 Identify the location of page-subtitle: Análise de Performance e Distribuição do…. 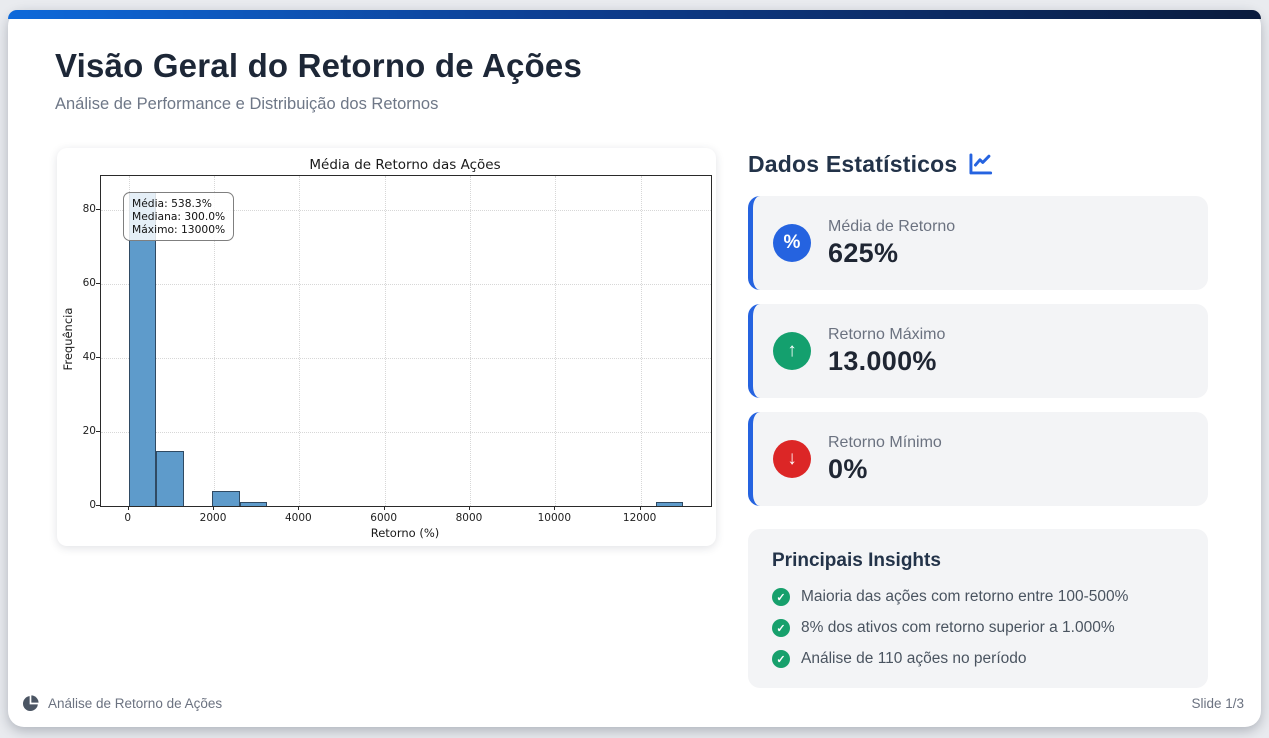
(247, 104).